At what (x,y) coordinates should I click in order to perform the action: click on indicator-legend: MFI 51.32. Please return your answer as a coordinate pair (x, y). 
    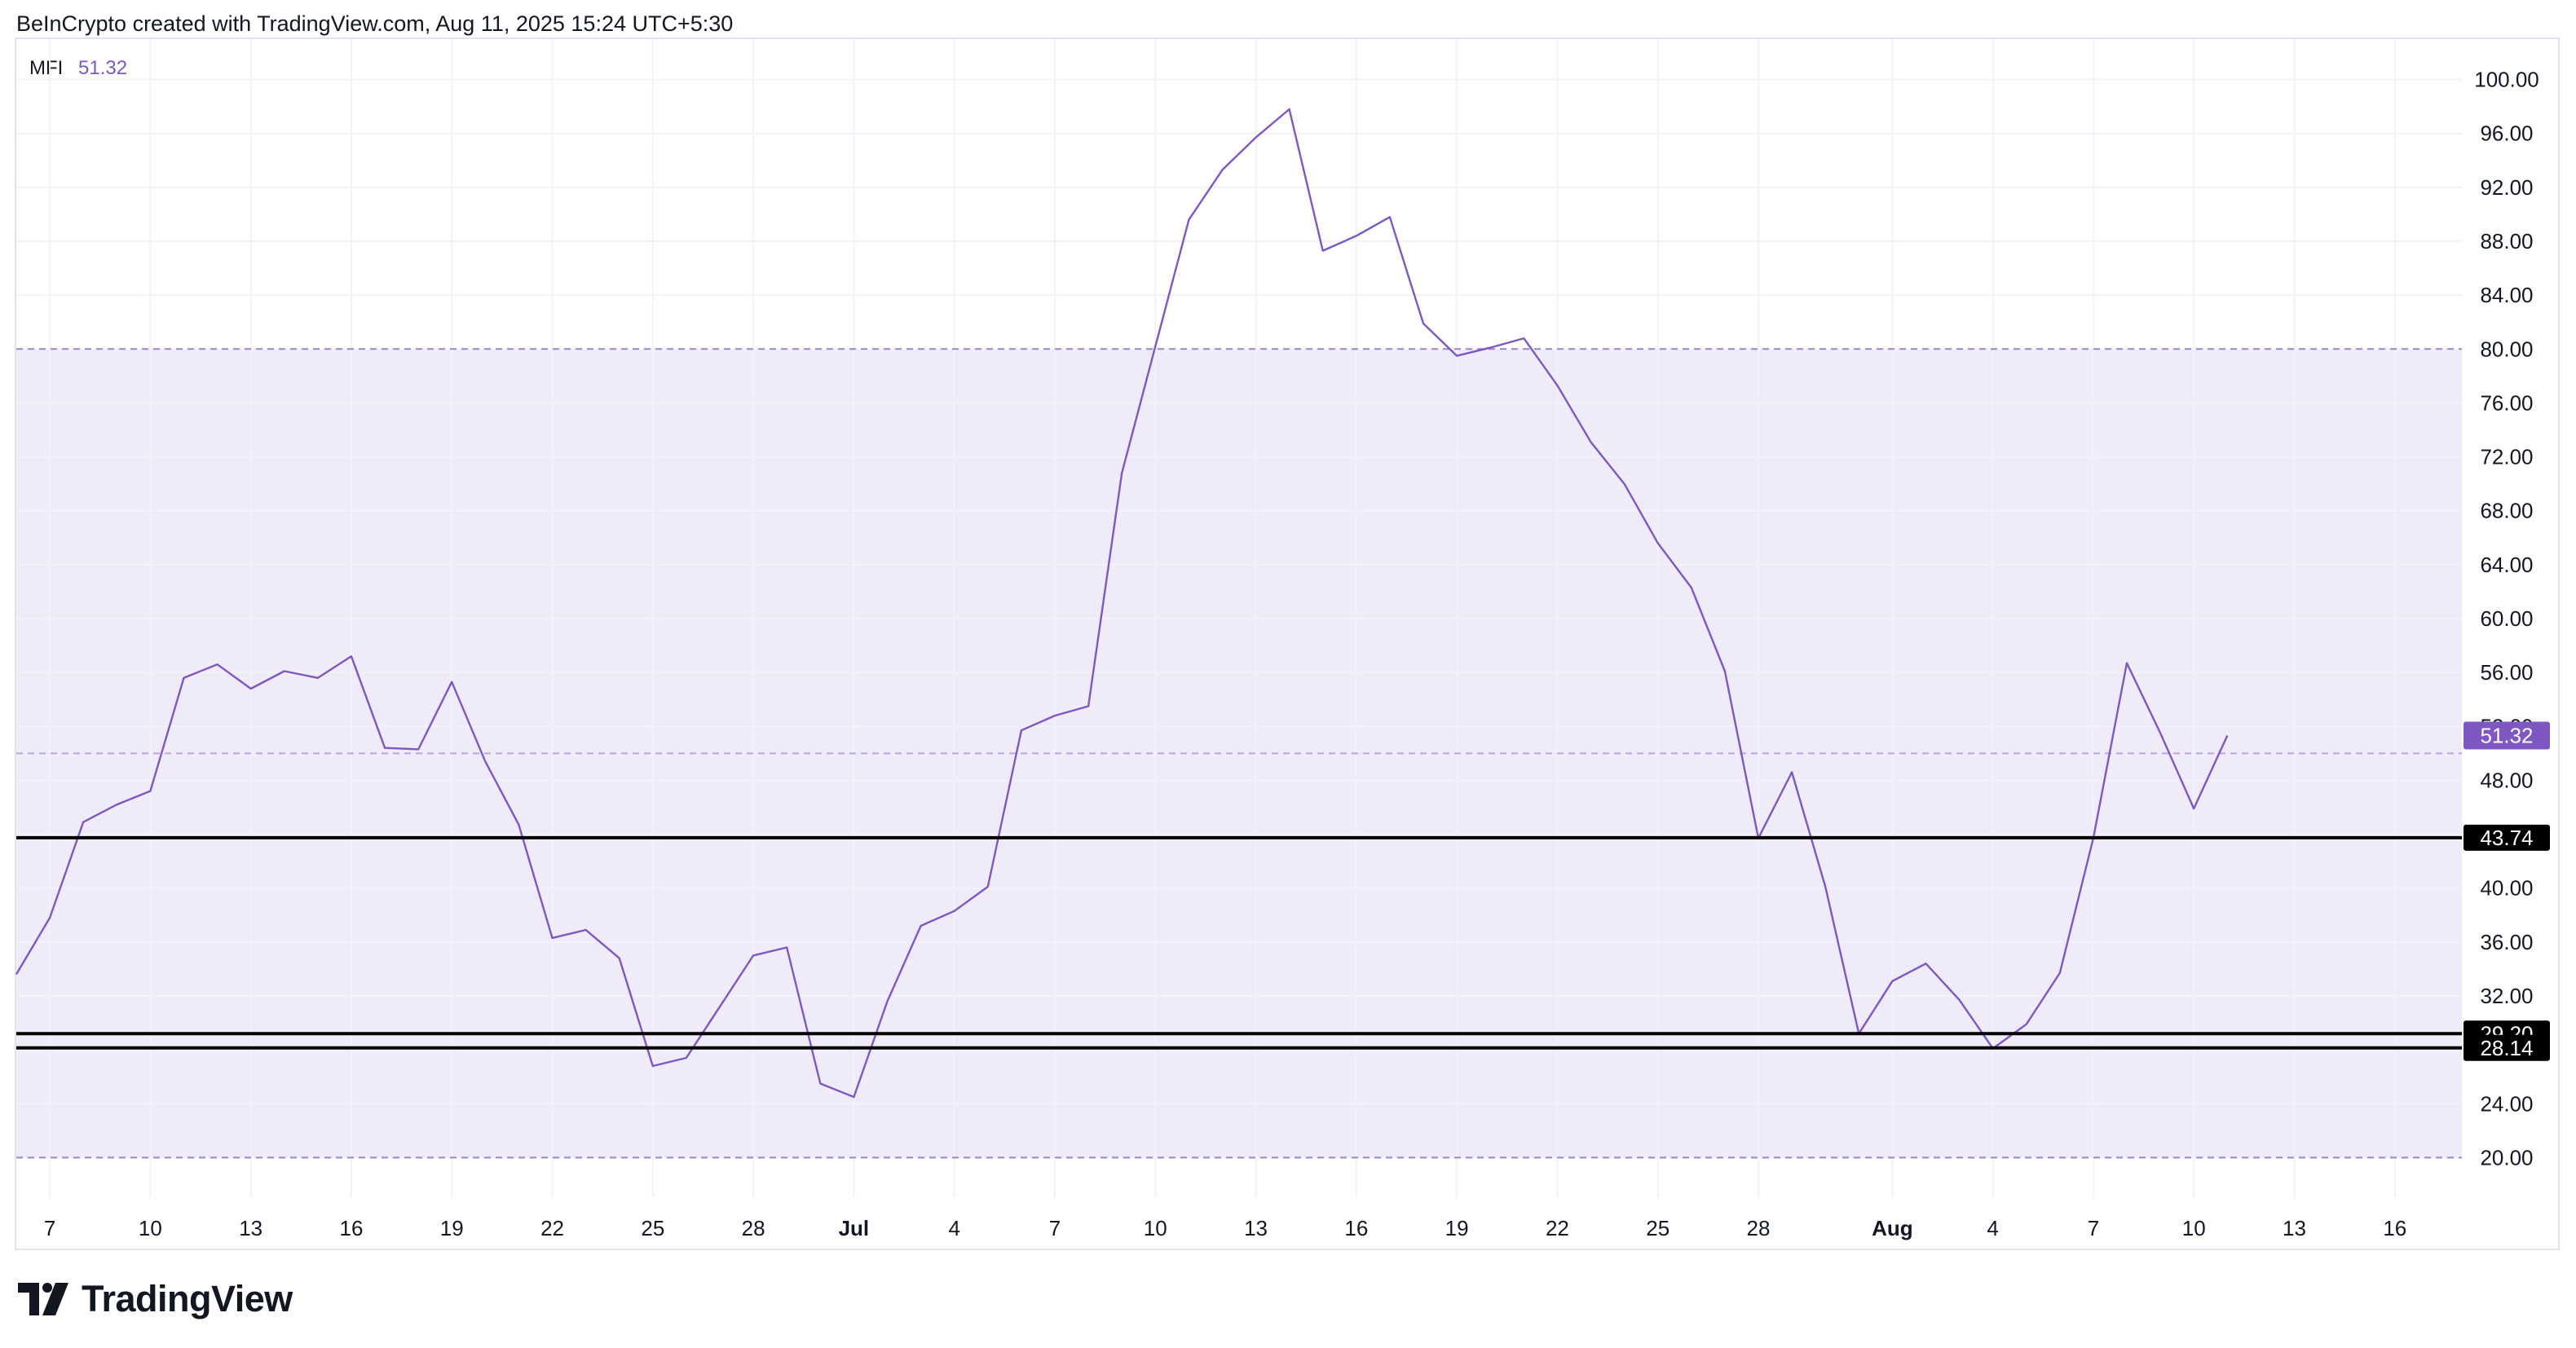
    Looking at the image, I should click on (78, 68).